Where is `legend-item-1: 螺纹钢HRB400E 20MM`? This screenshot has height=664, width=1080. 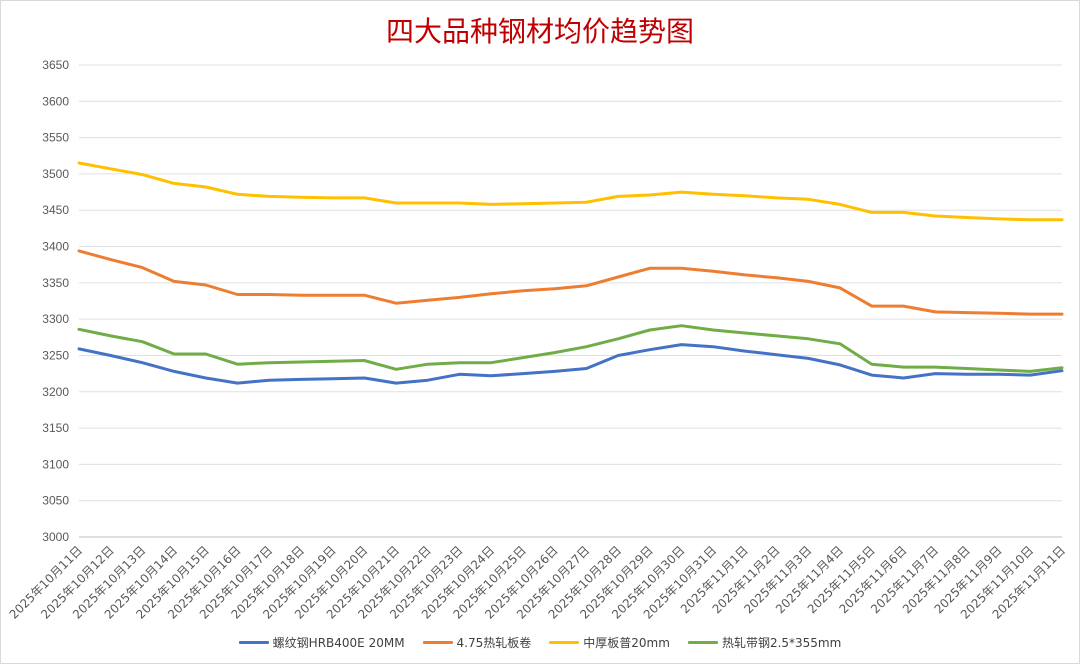
legend-item-1: 螺纹钢HRB400E 20MM is located at coordinates (321, 642).